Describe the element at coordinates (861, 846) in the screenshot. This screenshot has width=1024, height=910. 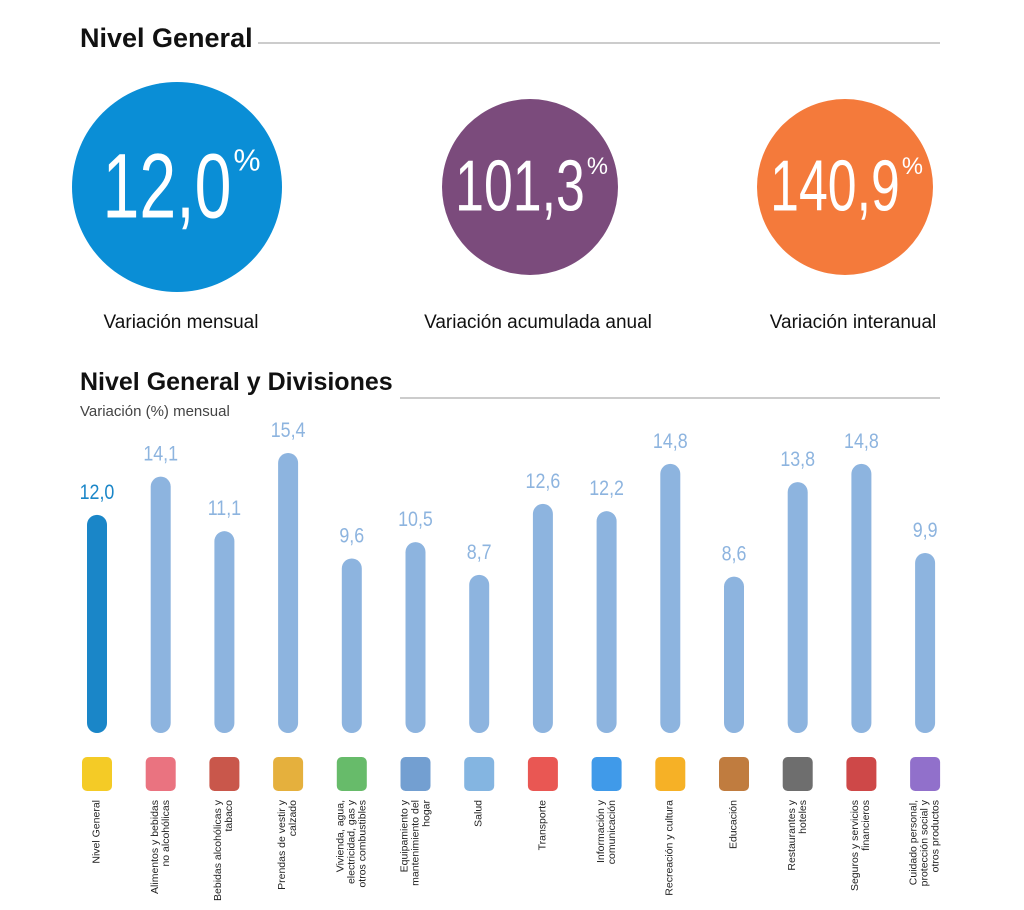
I see `x-tick-label: Seguros y servicios financieros` at that location.